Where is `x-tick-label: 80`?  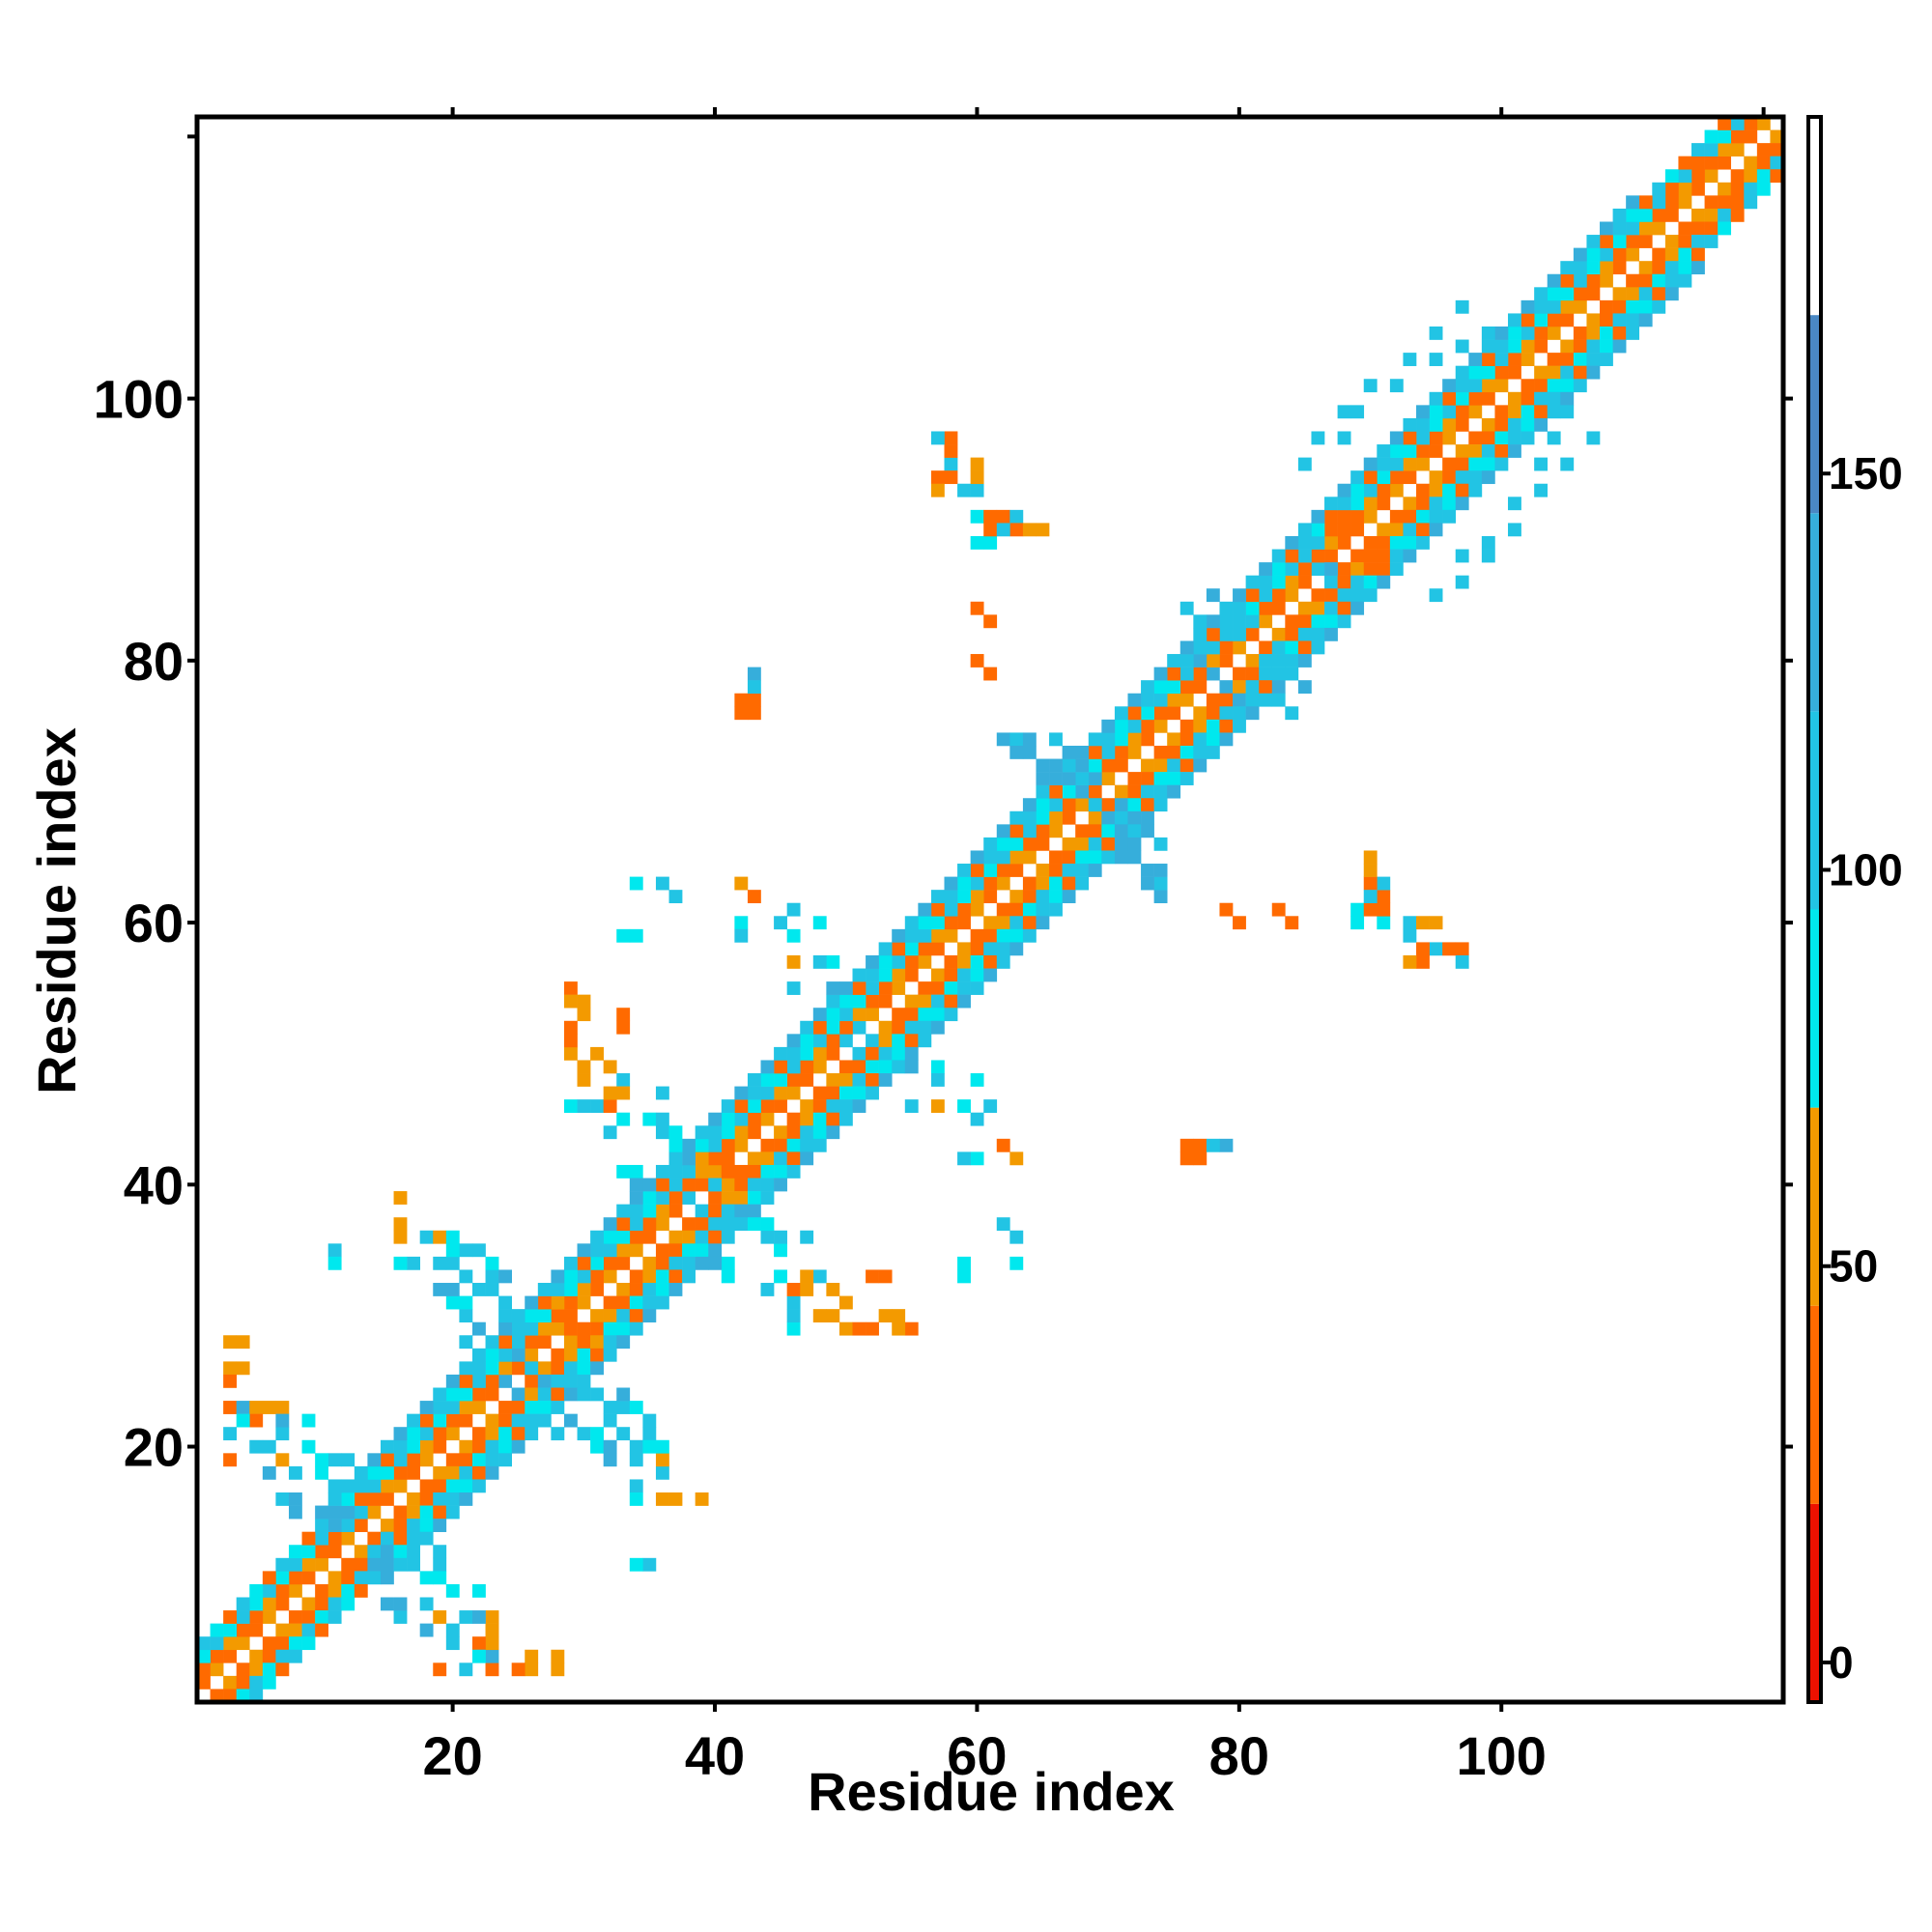
x-tick-label: 80 is located at coordinates (1239, 1755).